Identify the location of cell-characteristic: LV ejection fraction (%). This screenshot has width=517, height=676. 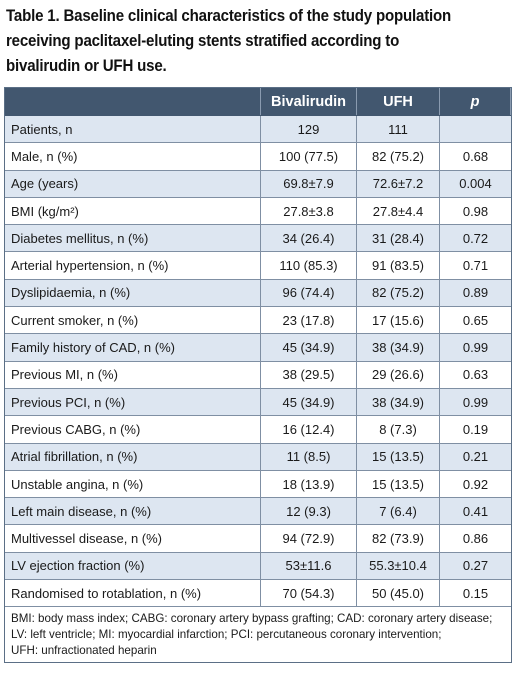
(133, 566).